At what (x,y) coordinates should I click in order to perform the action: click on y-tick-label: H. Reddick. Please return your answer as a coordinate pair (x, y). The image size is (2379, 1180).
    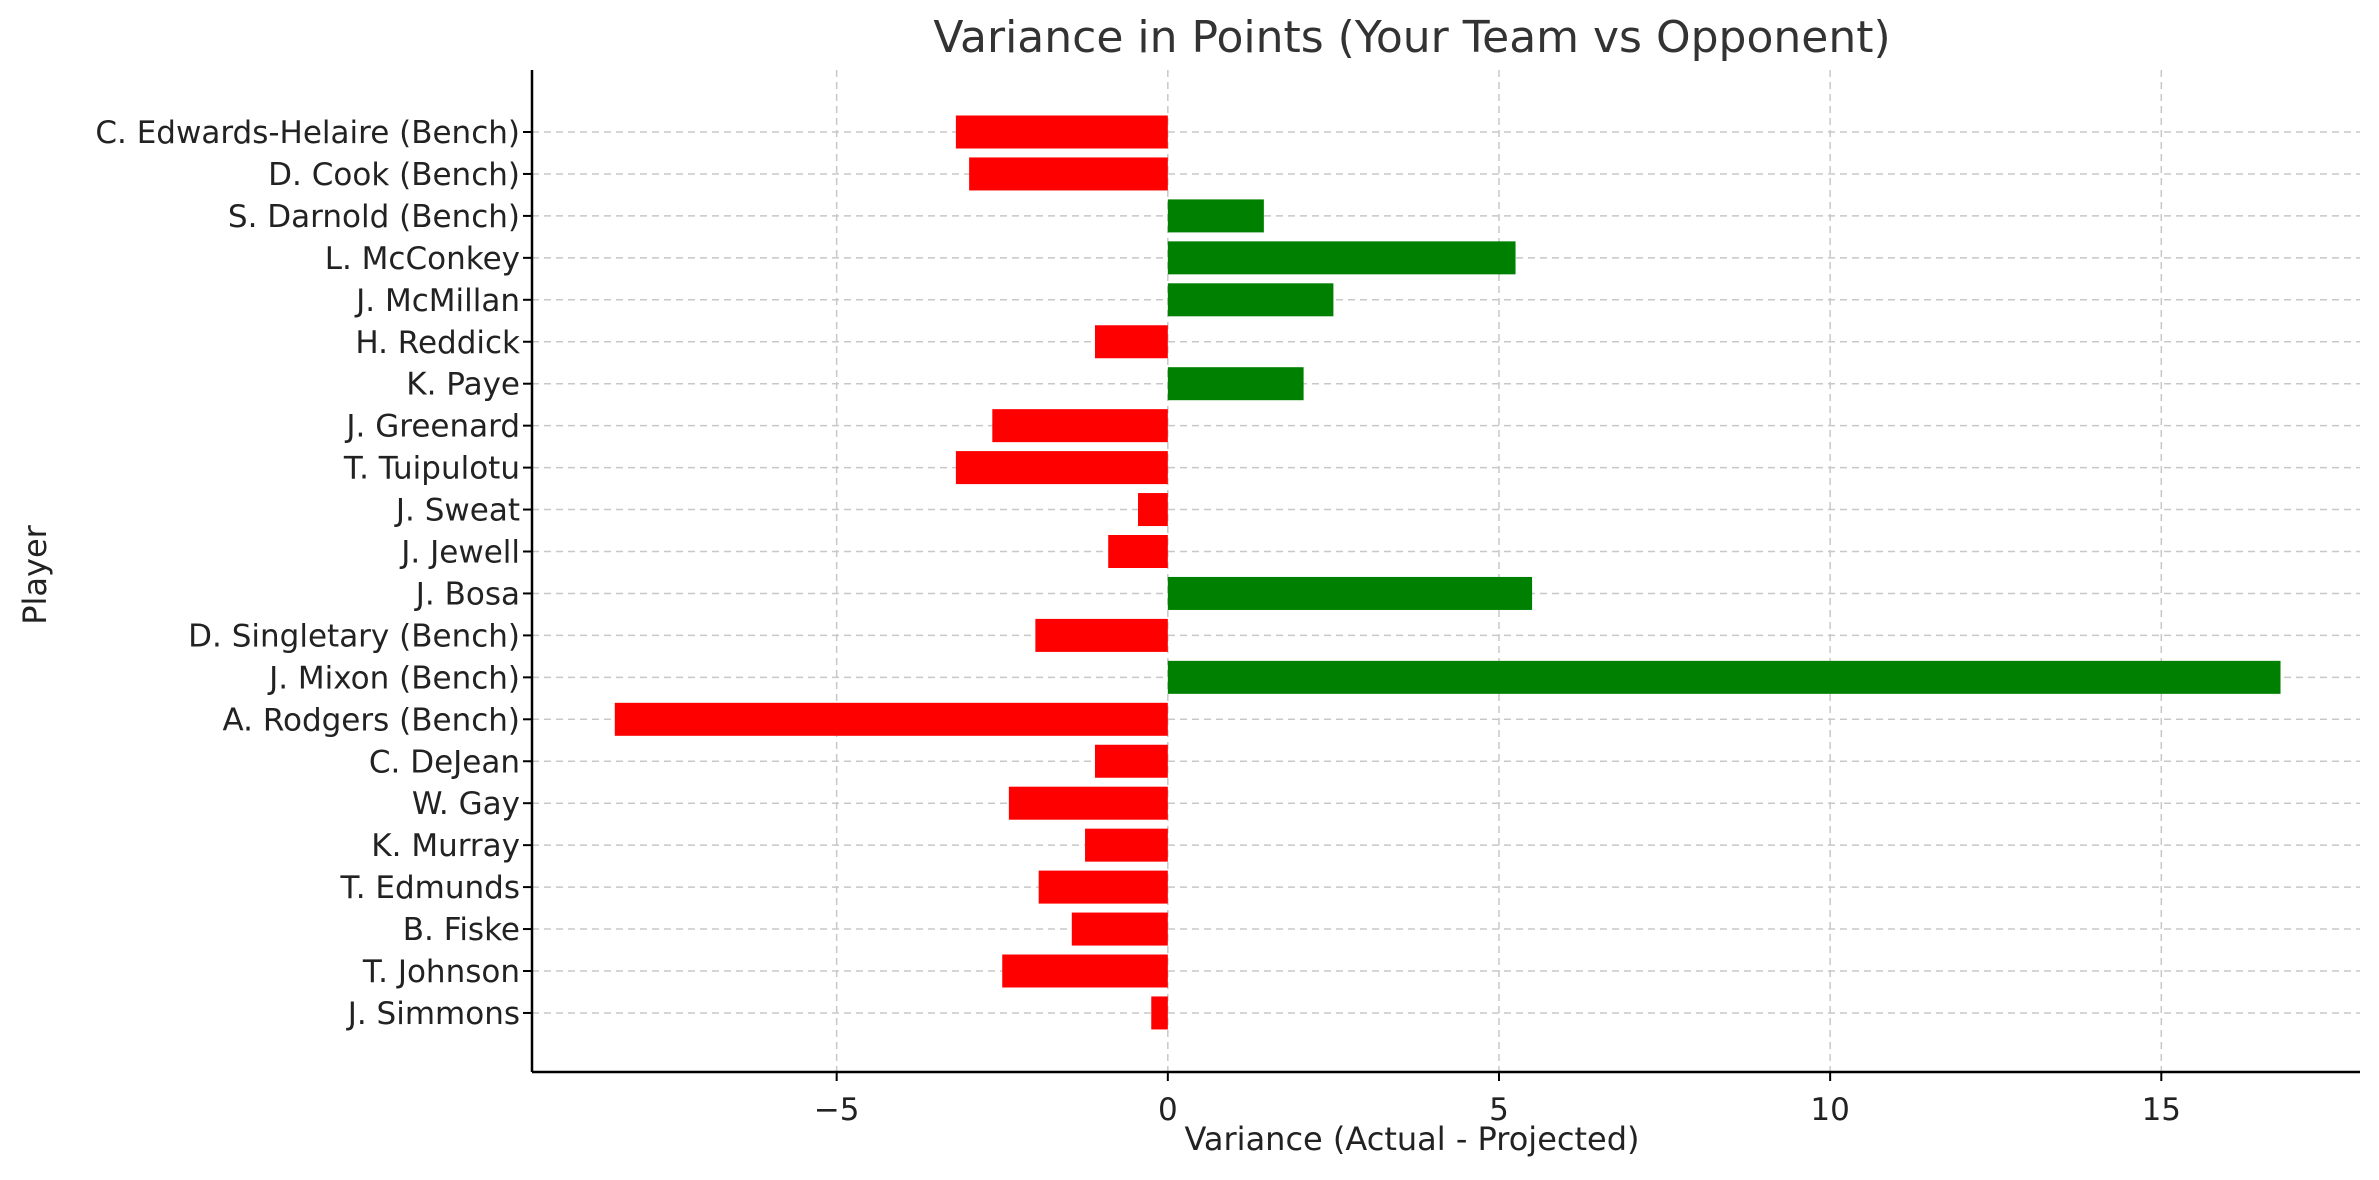
    Looking at the image, I should click on (437, 343).